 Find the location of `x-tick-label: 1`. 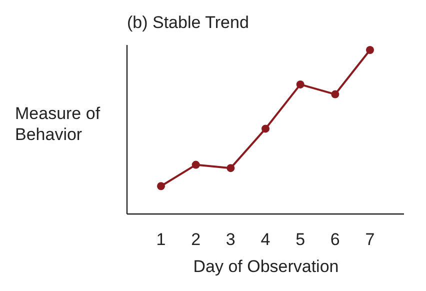

x-tick-label: 1 is located at coordinates (161, 239).